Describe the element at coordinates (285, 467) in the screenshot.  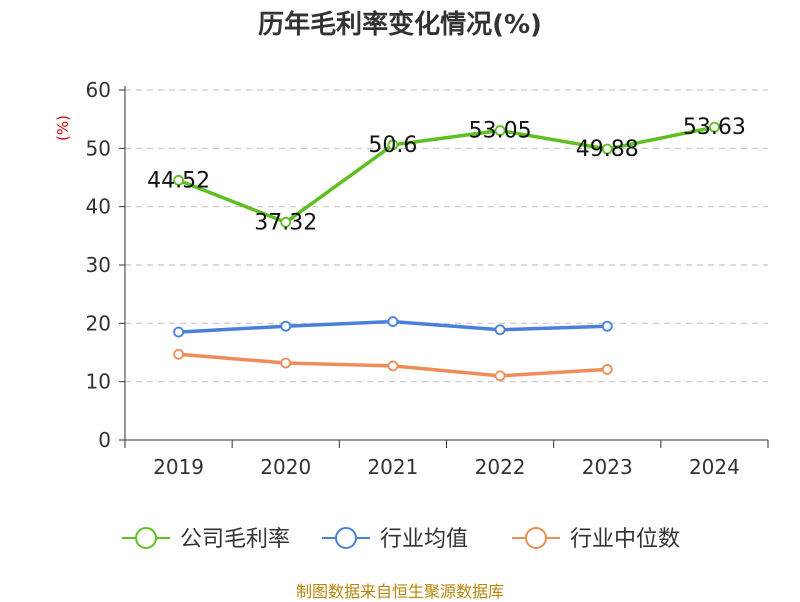
I see `x-tick-label: 2020` at that location.